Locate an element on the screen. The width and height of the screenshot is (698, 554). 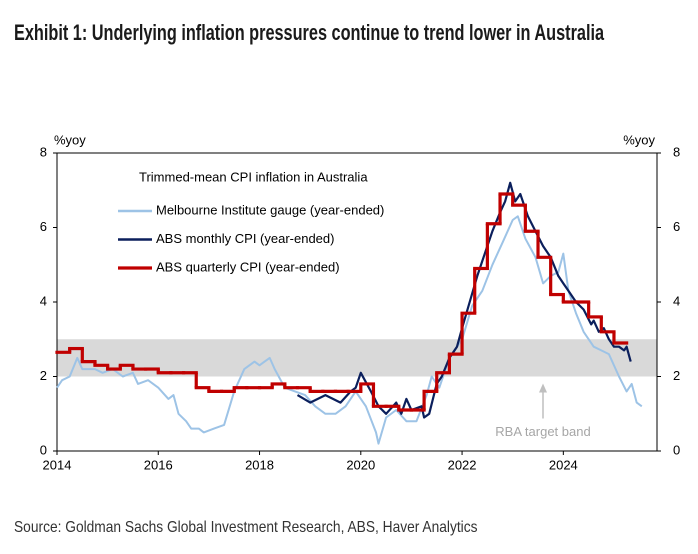
y-tick-label: 4 is located at coordinates (43, 300).